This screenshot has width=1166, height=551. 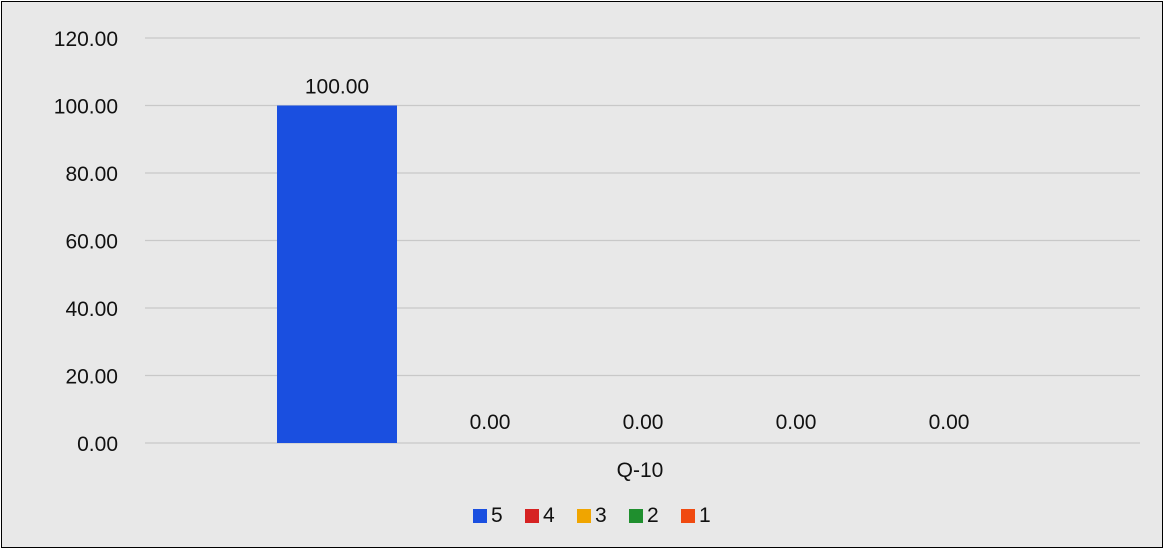 What do you see at coordinates (592, 515) in the screenshot?
I see `legend: 5 4 3 2 1` at bounding box center [592, 515].